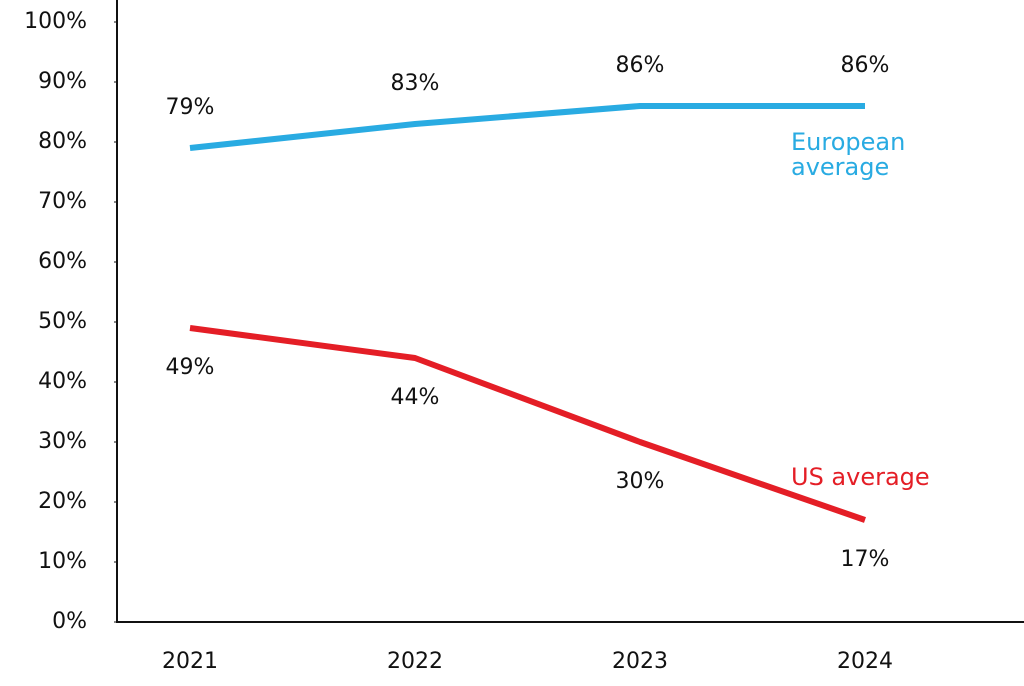 This screenshot has width=1024, height=686. What do you see at coordinates (865, 661) in the screenshot?
I see `x-tick-label: 2024` at bounding box center [865, 661].